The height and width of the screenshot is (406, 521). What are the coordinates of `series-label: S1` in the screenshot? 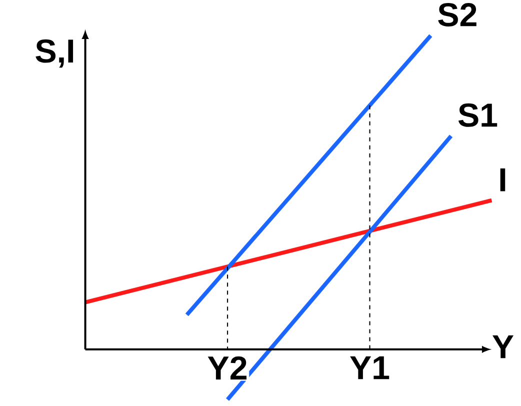 It's located at (478, 115).